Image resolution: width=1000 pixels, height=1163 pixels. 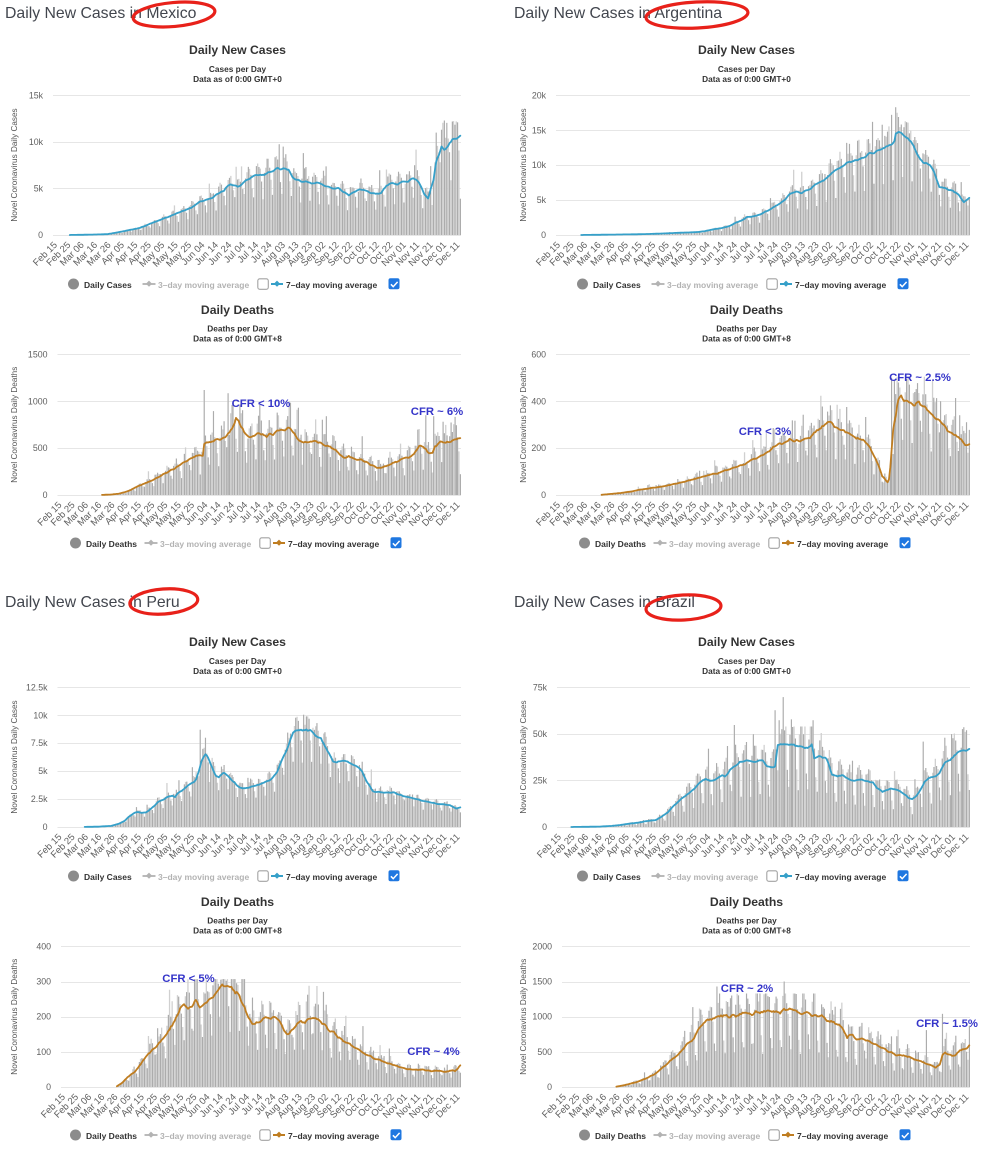 What do you see at coordinates (604, 602) in the screenshot?
I see `svg-text: Daily New Cases in Brazil` at bounding box center [604, 602].